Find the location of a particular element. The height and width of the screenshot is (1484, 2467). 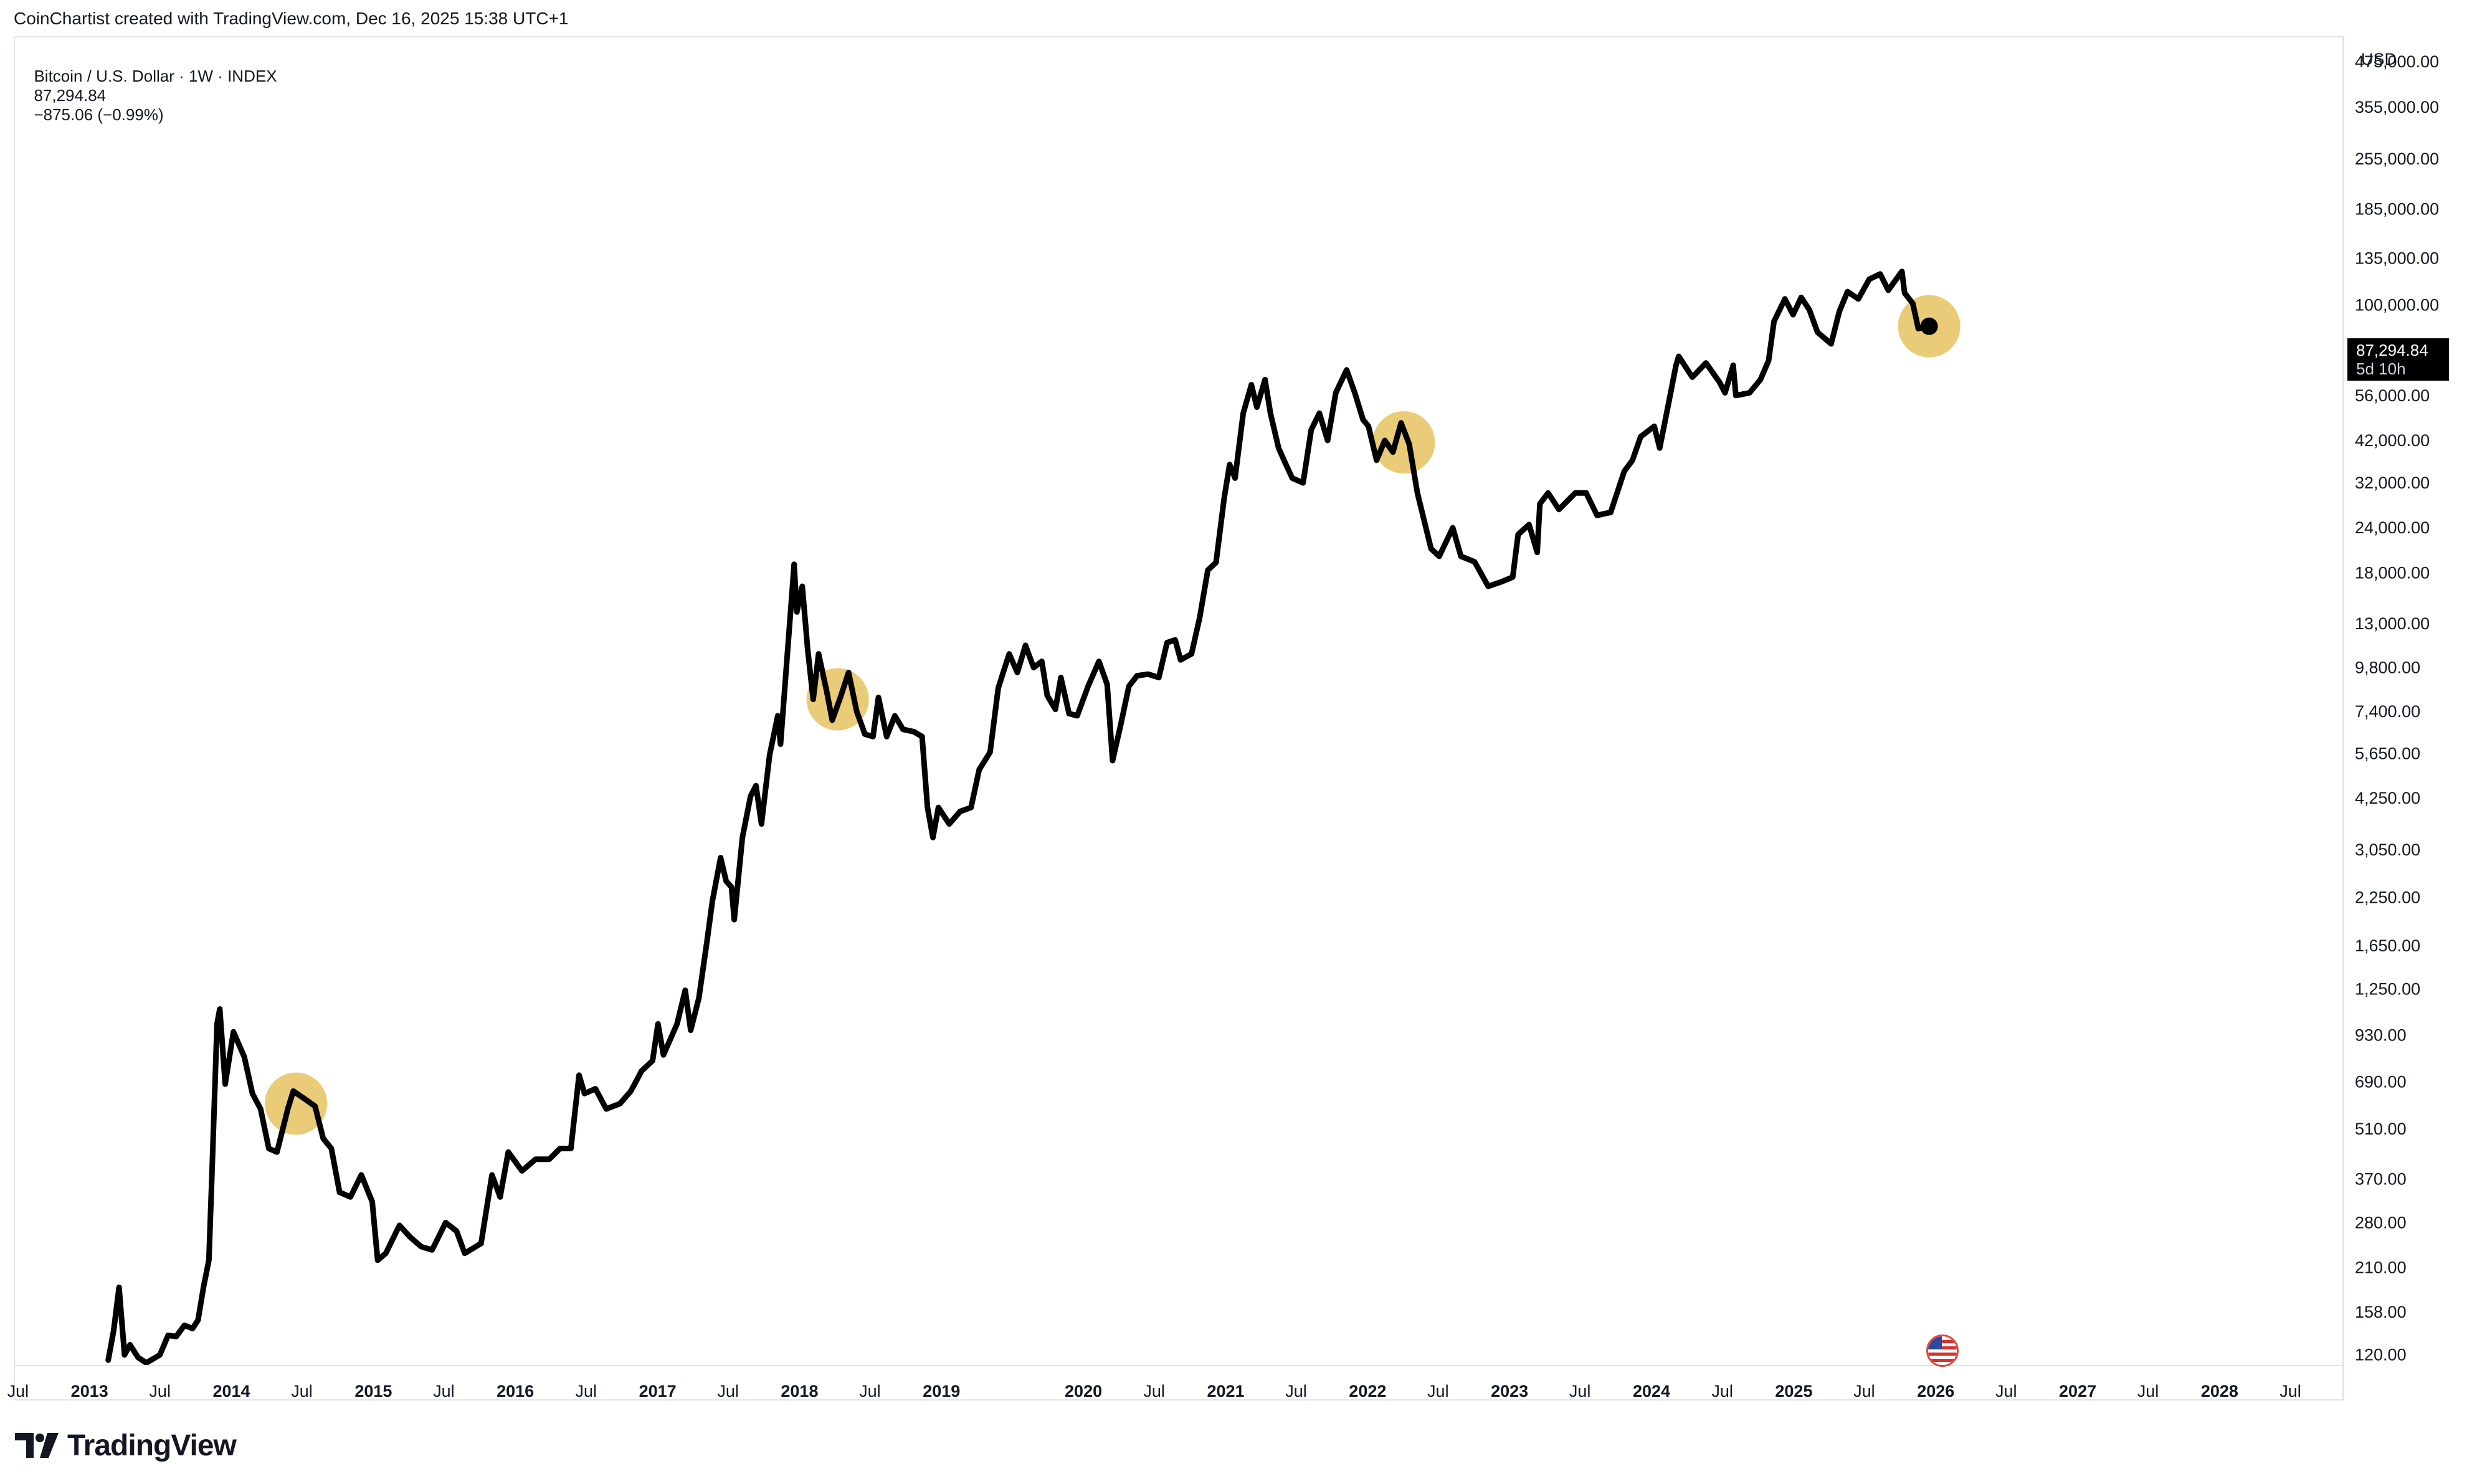

price-tick-label: 475,000.00 is located at coordinates (2397, 61).